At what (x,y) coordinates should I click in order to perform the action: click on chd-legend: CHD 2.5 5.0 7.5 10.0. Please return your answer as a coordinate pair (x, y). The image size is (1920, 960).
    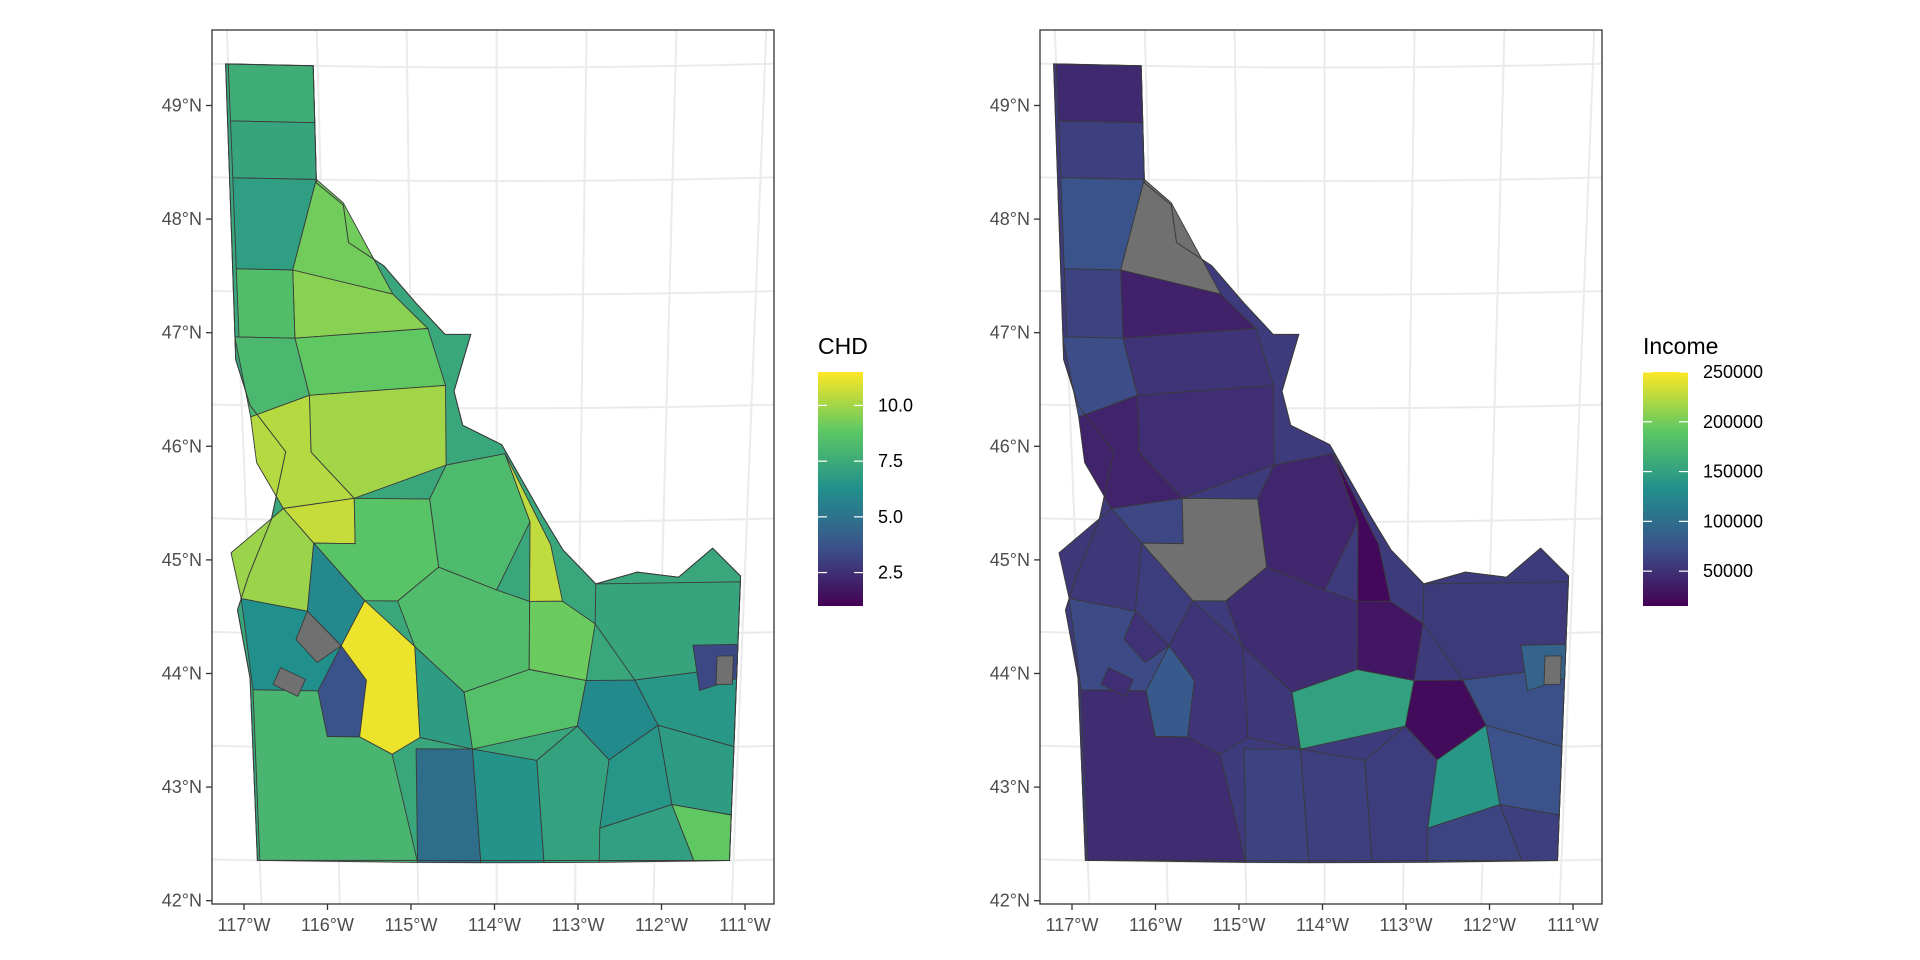
    Looking at the image, I should click on (865, 469).